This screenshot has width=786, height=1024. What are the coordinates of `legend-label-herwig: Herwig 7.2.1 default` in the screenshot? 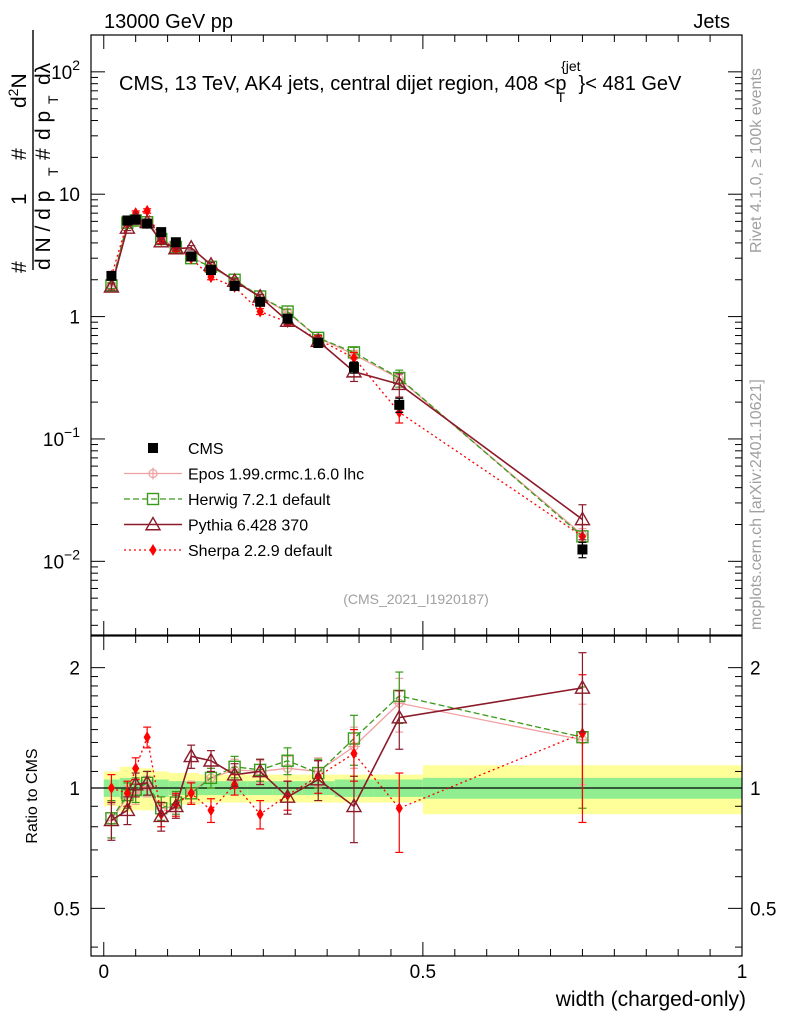 It's located at (259, 500).